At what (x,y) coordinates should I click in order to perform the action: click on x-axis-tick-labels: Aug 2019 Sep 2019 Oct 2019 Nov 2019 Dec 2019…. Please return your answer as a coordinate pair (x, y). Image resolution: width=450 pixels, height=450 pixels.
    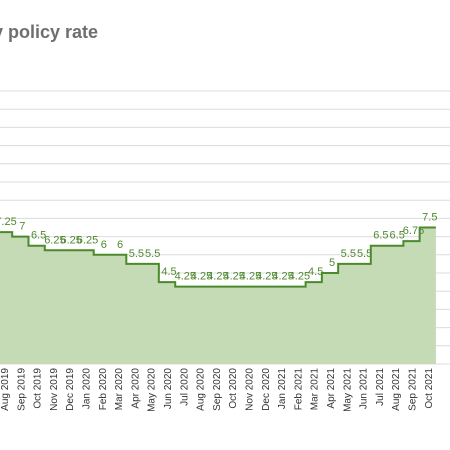
    Looking at the image, I should click on (217, 390).